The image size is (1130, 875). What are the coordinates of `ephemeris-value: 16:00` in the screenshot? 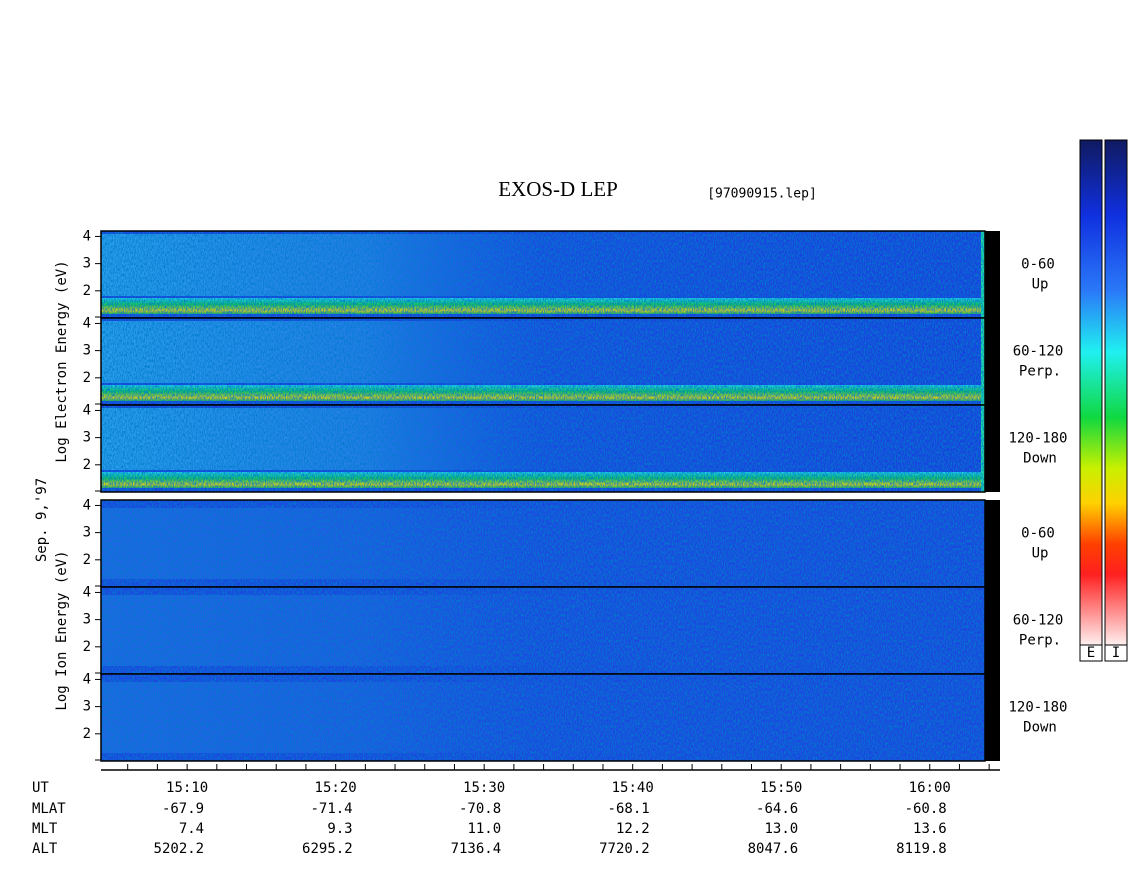 It's located at (930, 788).